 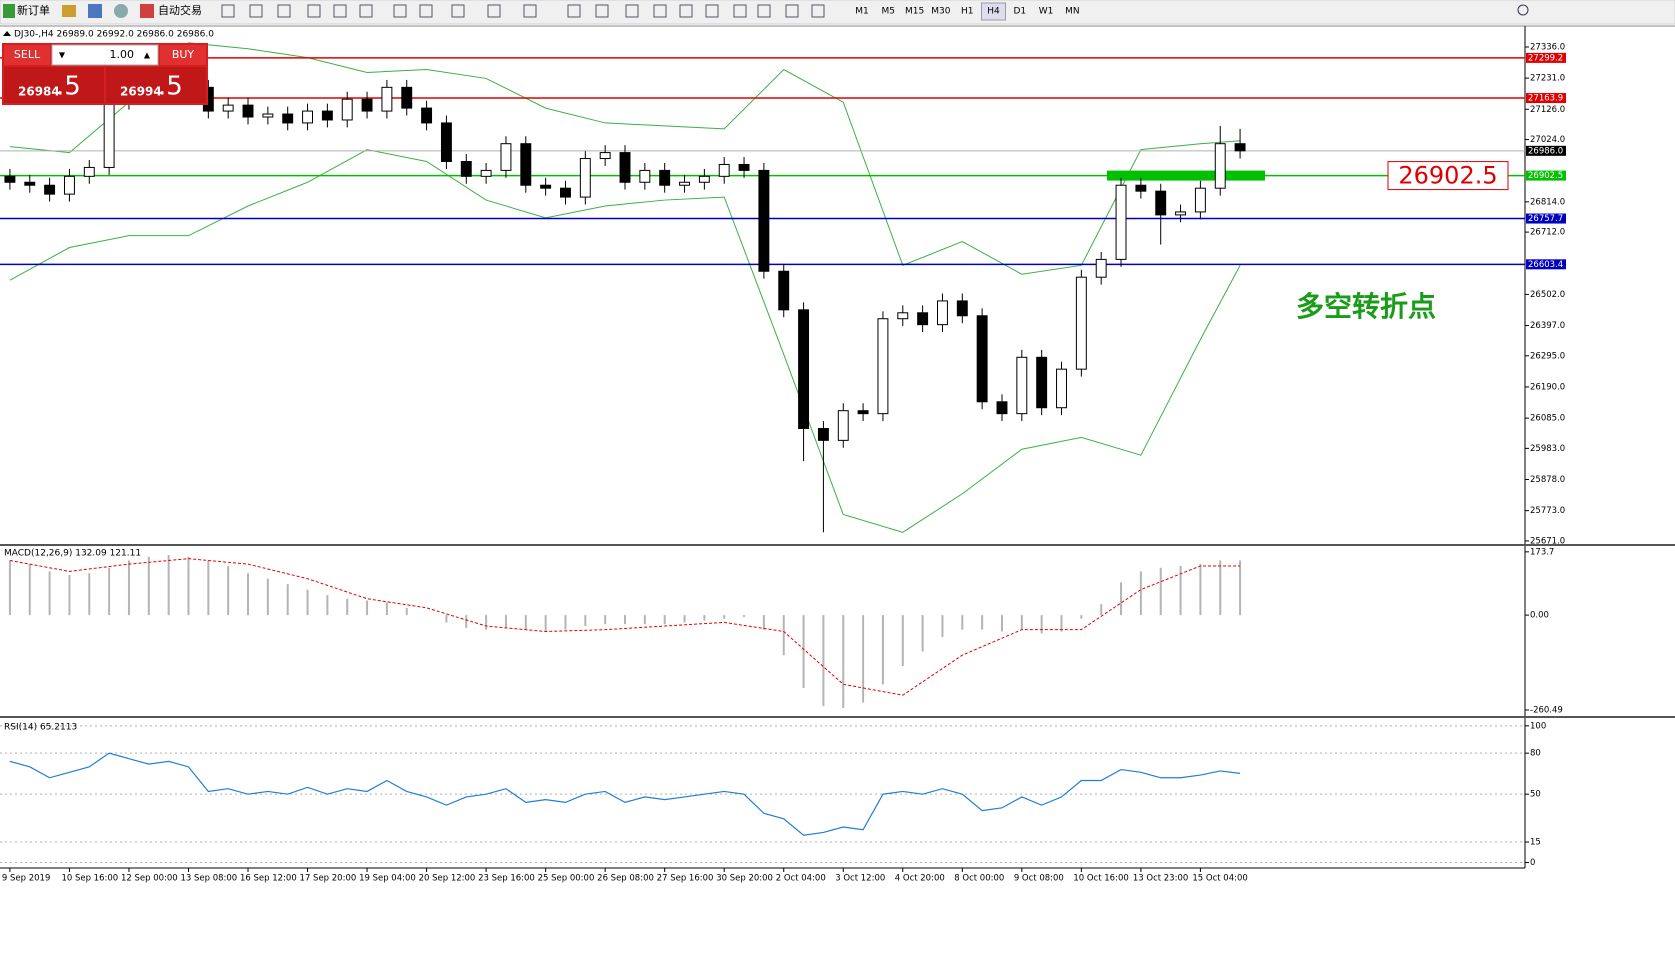 I want to click on timeframe-button: M15, so click(x=914, y=12).